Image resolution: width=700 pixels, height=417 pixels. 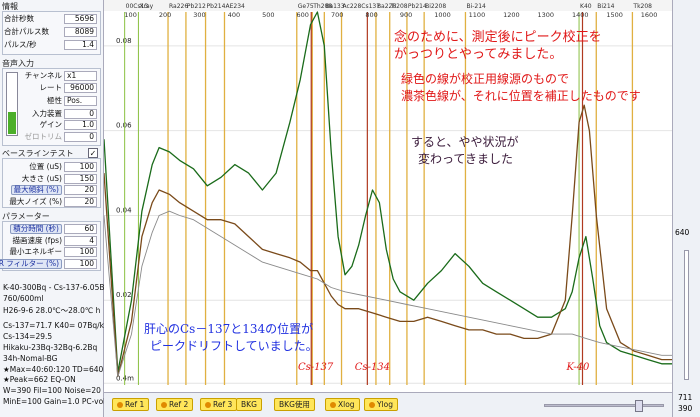 What do you see at coordinates (614, 15) in the screenshot?
I see `x-tick-label: 1500` at bounding box center [614, 15].